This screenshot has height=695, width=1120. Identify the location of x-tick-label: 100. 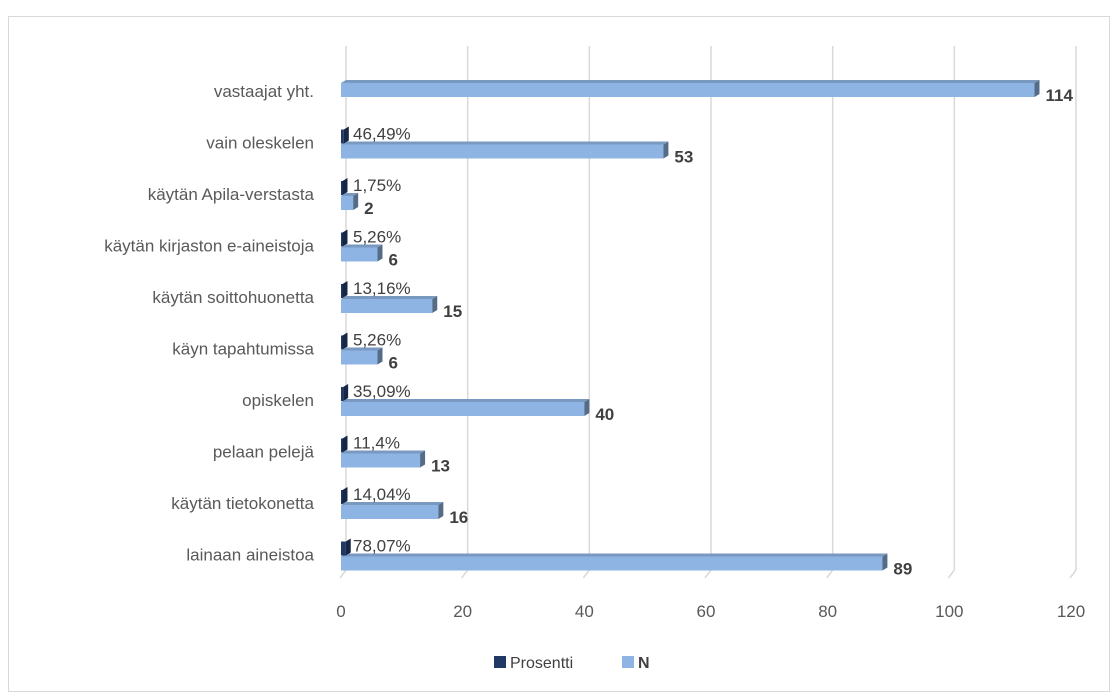
(949, 611).